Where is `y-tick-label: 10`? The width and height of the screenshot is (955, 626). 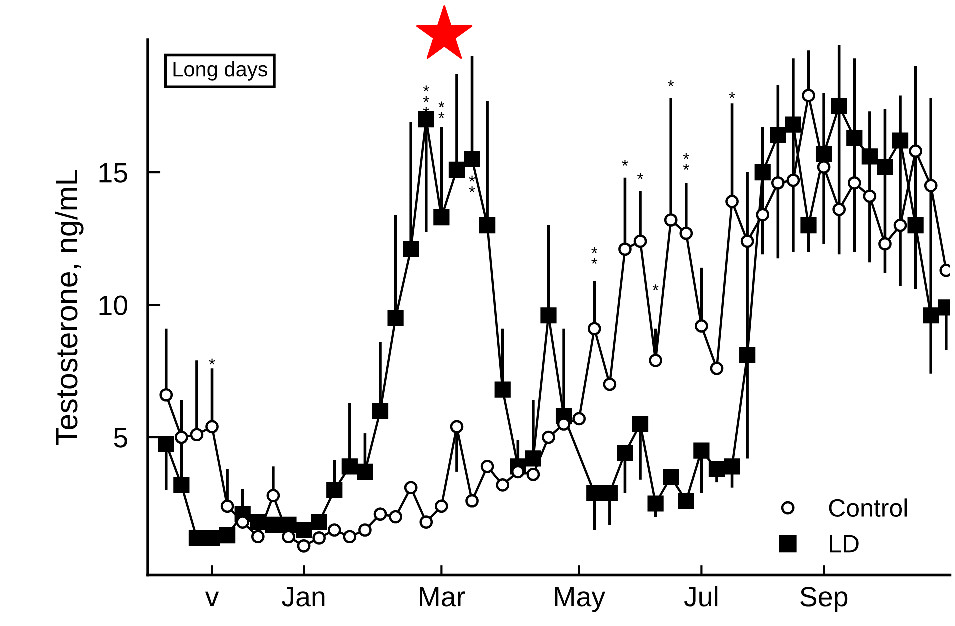 y-tick-label: 10 is located at coordinates (114, 306).